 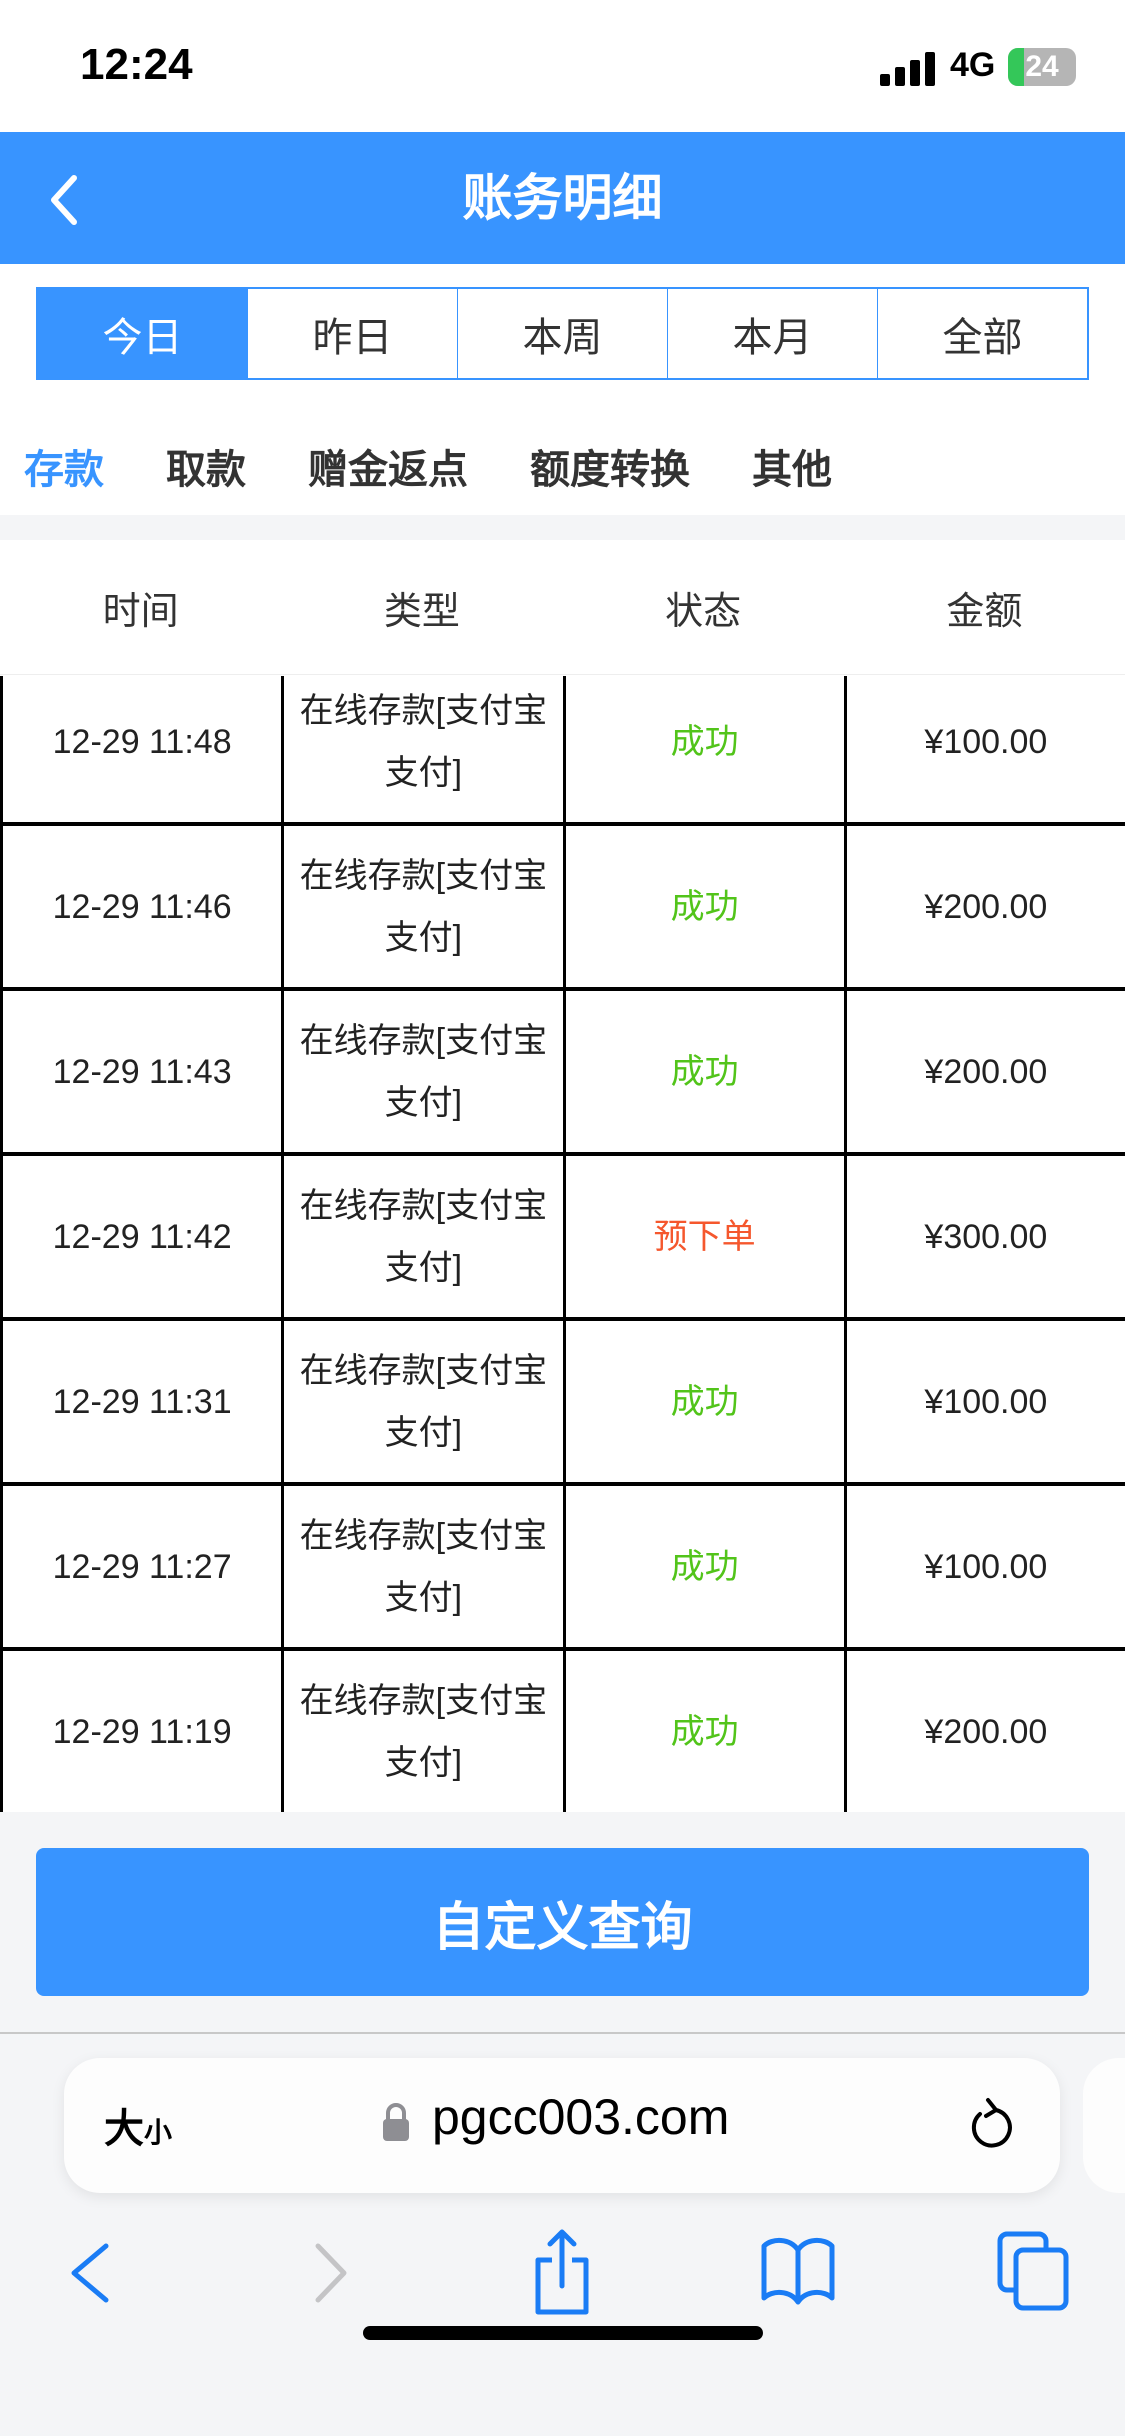 I want to click on table-row: 12-29 11:31 在线存款[支付宝支付] 成功 ¥100.00, so click(x=562, y=1403).